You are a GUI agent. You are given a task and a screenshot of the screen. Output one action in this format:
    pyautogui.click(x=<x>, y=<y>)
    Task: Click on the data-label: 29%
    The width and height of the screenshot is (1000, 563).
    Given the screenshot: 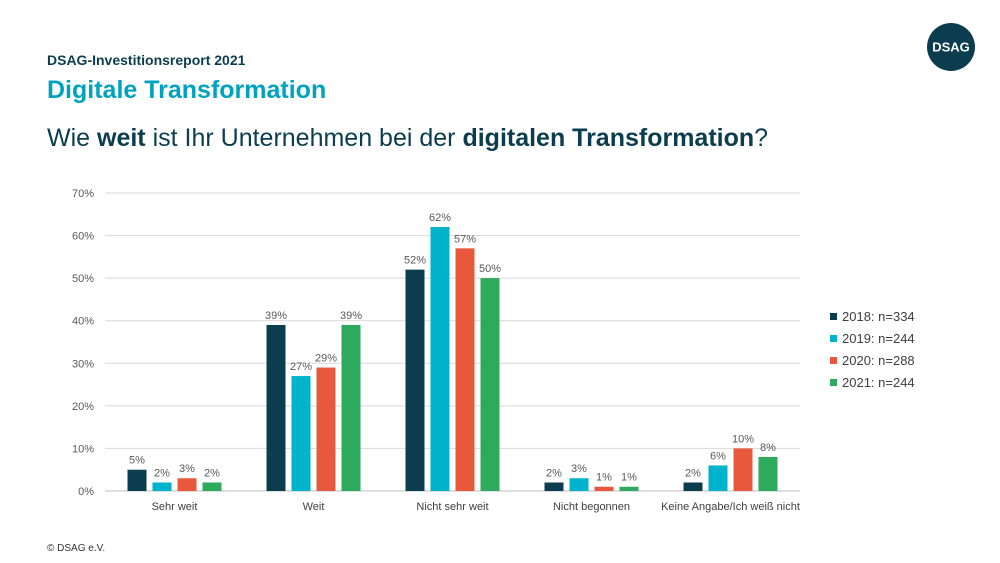 What is the action you would take?
    pyautogui.click(x=326, y=359)
    